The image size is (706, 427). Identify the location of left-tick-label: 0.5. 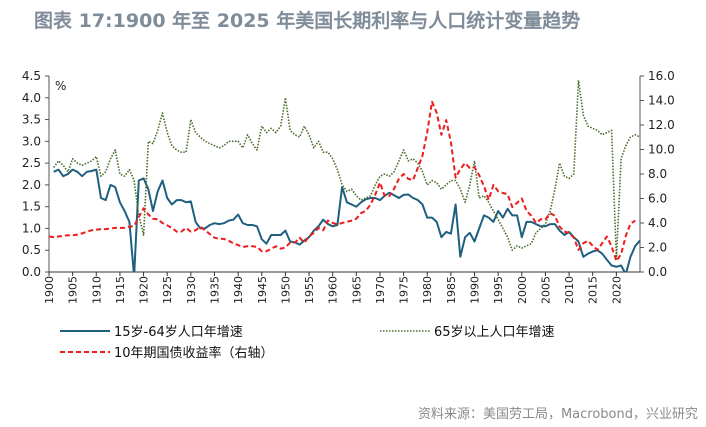
(31, 250).